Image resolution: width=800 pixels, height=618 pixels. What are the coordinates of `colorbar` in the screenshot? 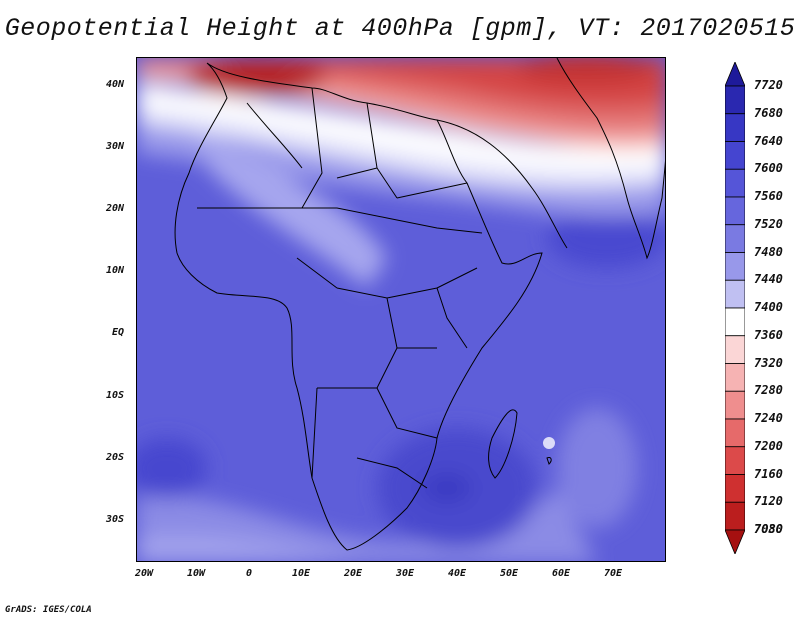 It's located at (735, 308).